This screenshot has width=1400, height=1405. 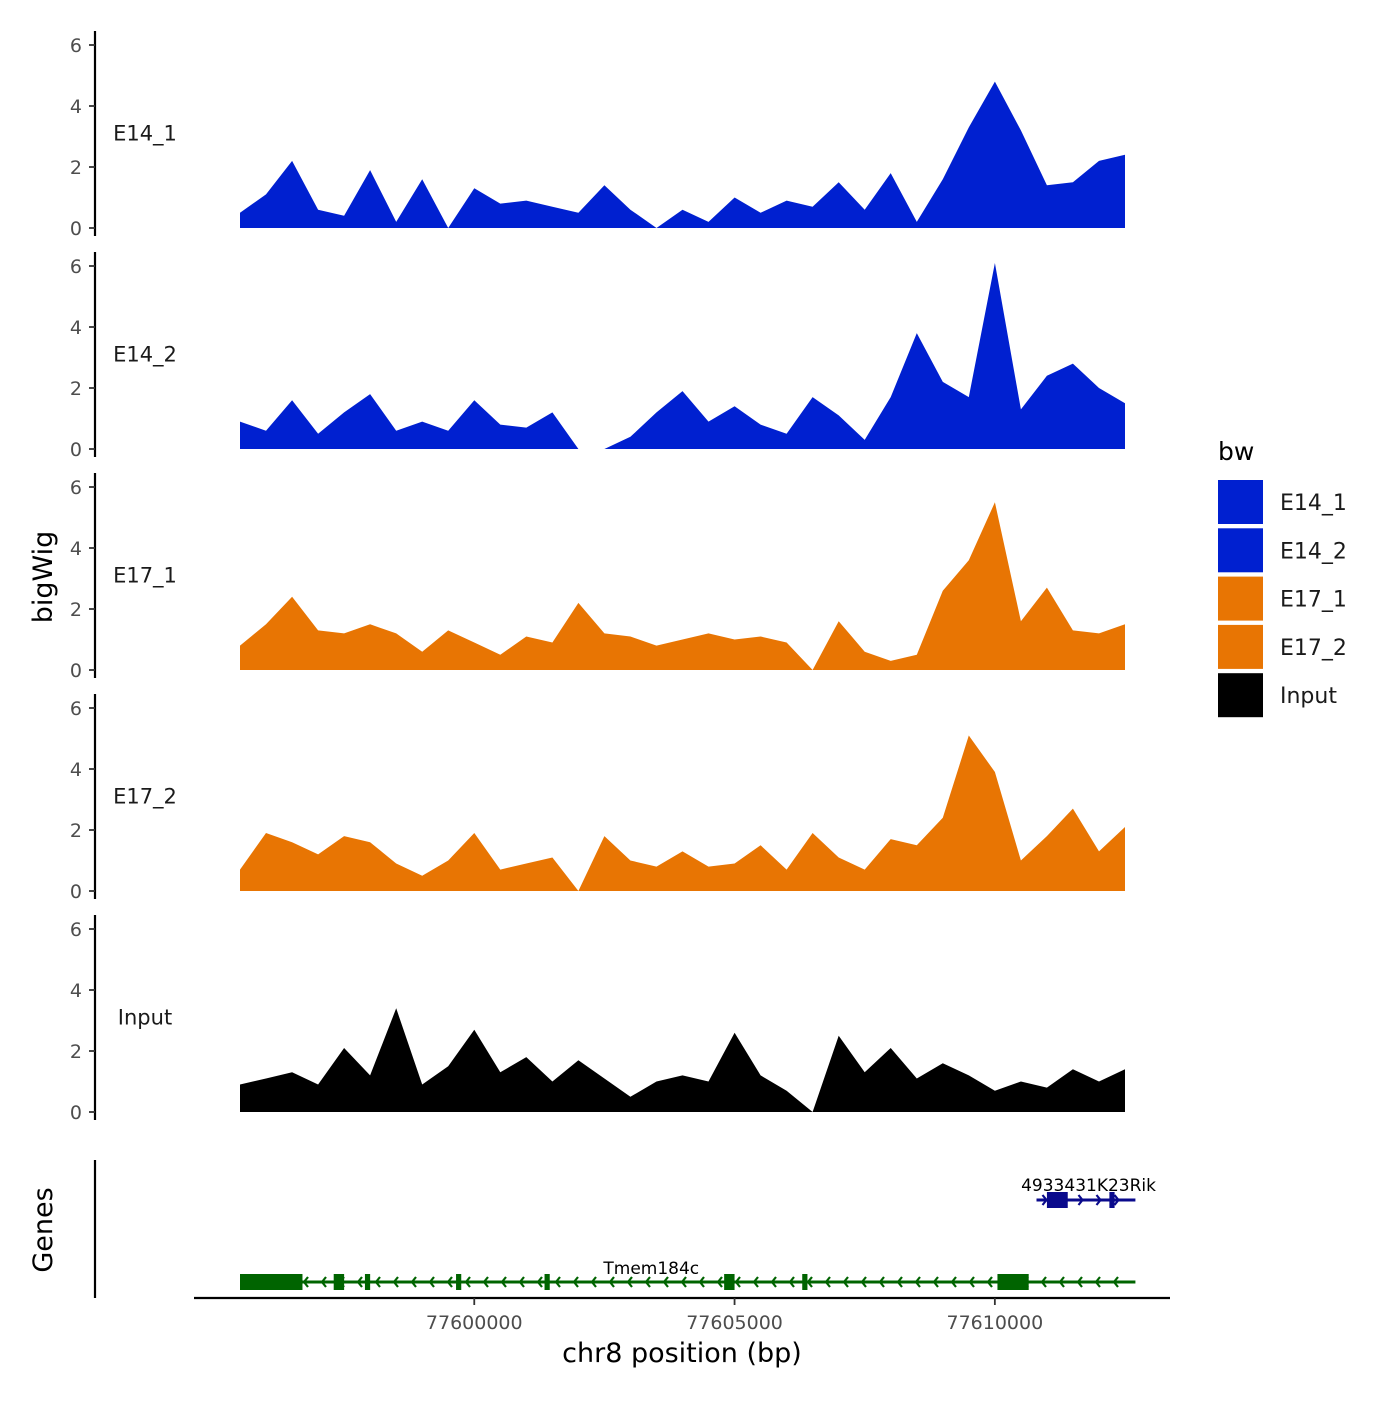 I want to click on legend-label-E14_1: E14_1, so click(x=1313, y=503).